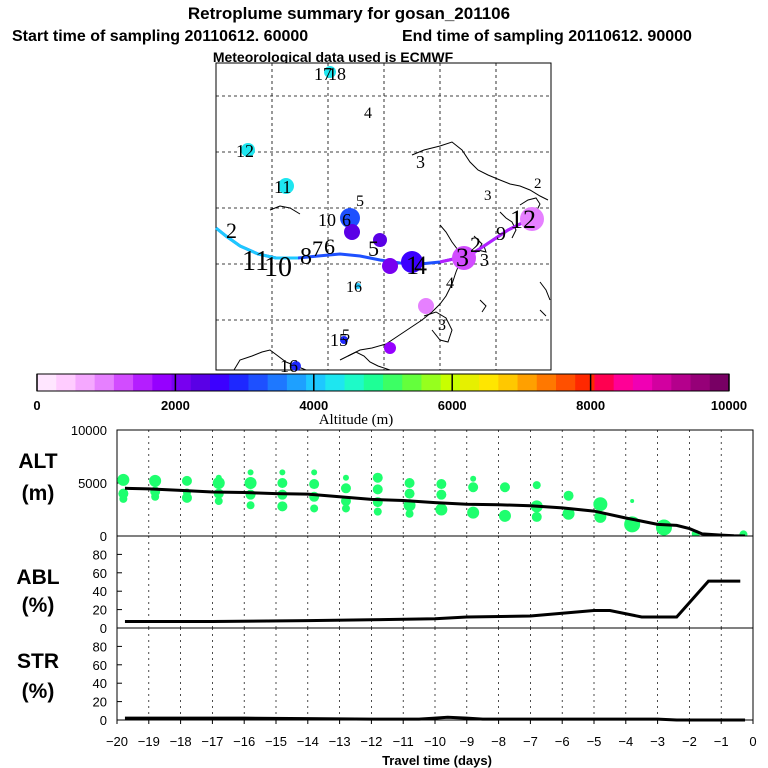 This screenshot has width=768, height=768. What do you see at coordinates (432, 601) in the screenshot?
I see `abl-line` at bounding box center [432, 601].